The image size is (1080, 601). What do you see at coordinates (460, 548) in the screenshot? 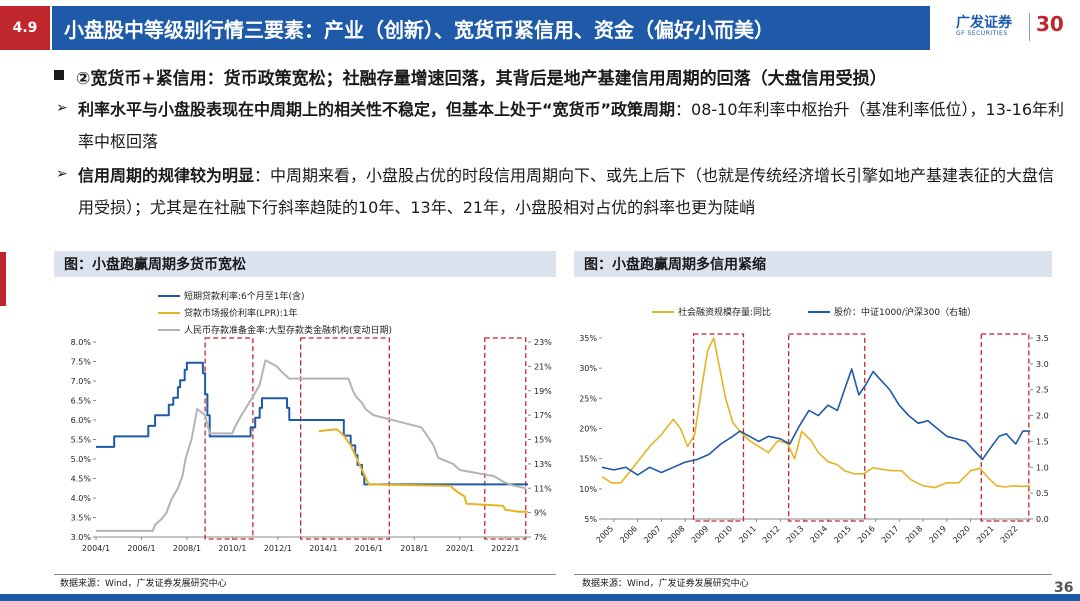
I see `x-tick-label: 2020/1` at bounding box center [460, 548].